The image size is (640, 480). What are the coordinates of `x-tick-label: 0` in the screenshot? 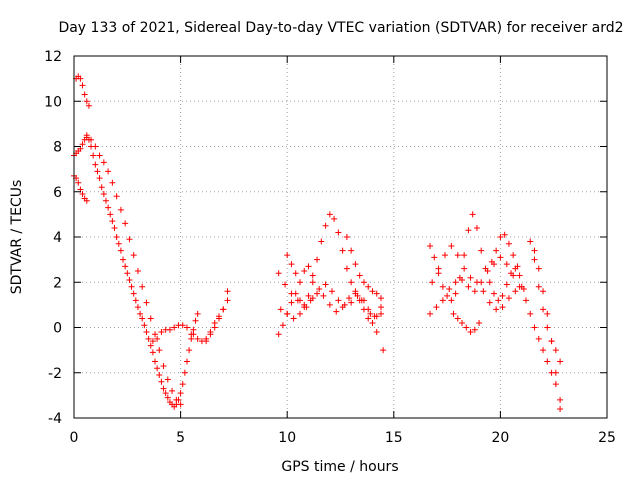 It's located at (74, 438).